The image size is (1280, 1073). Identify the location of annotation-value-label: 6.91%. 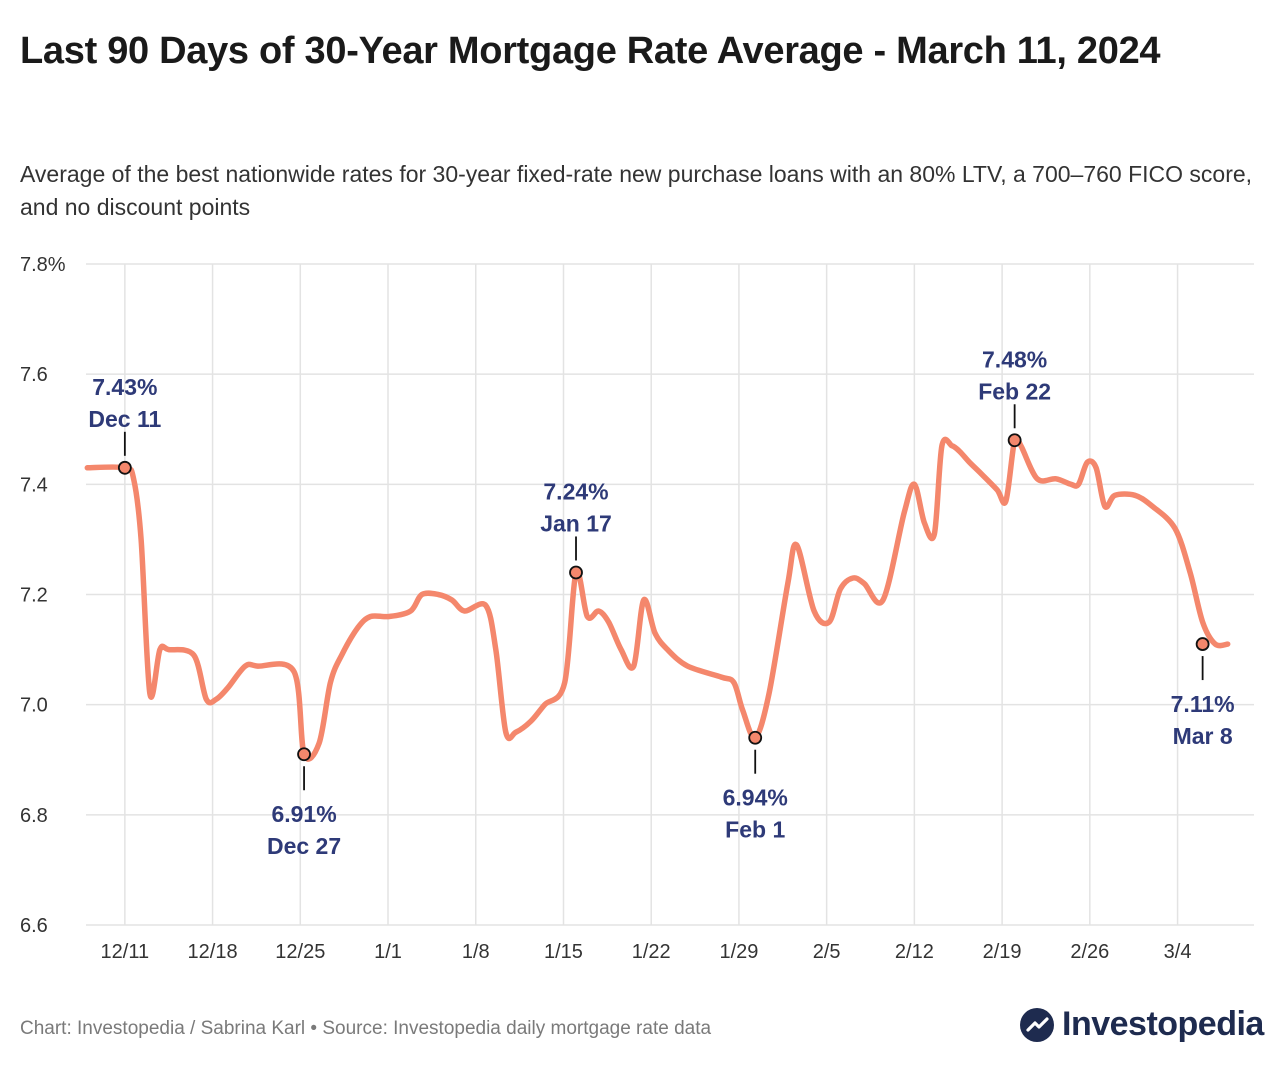
(303, 814).